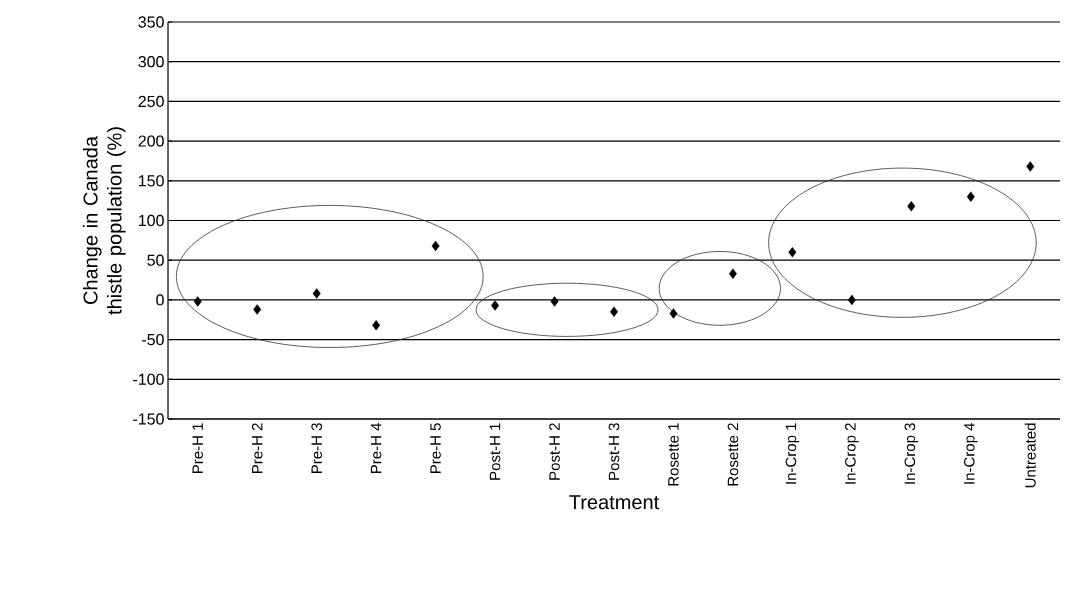 The image size is (1081, 599). I want to click on x-tick-label: In-Crop 3, so click(911, 453).